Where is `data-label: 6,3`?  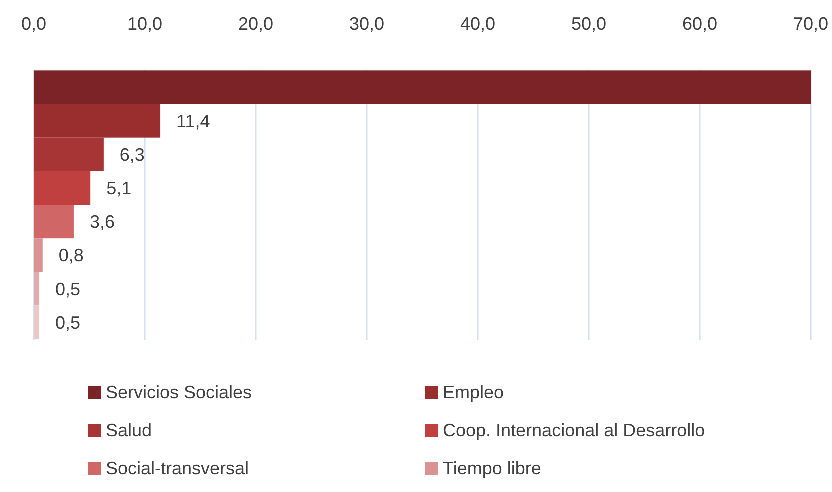
data-label: 6,3 is located at coordinates (132, 154).